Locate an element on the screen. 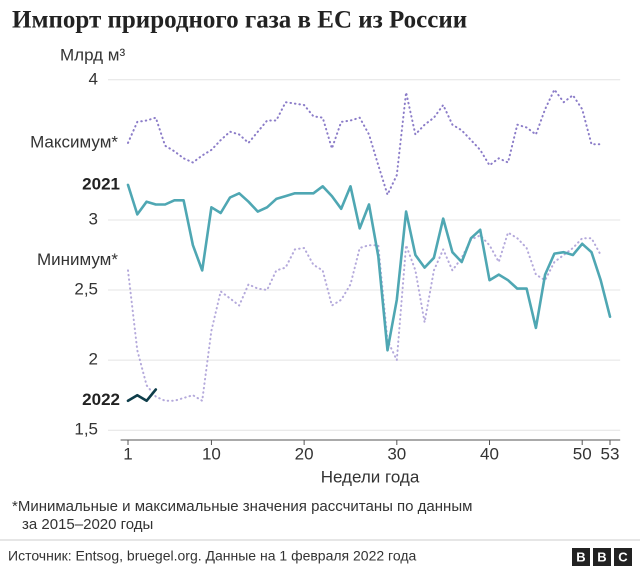 This screenshot has width=640, height=578. chart-title: Импорт природного газа в ЕС из России is located at coordinates (239, 20).